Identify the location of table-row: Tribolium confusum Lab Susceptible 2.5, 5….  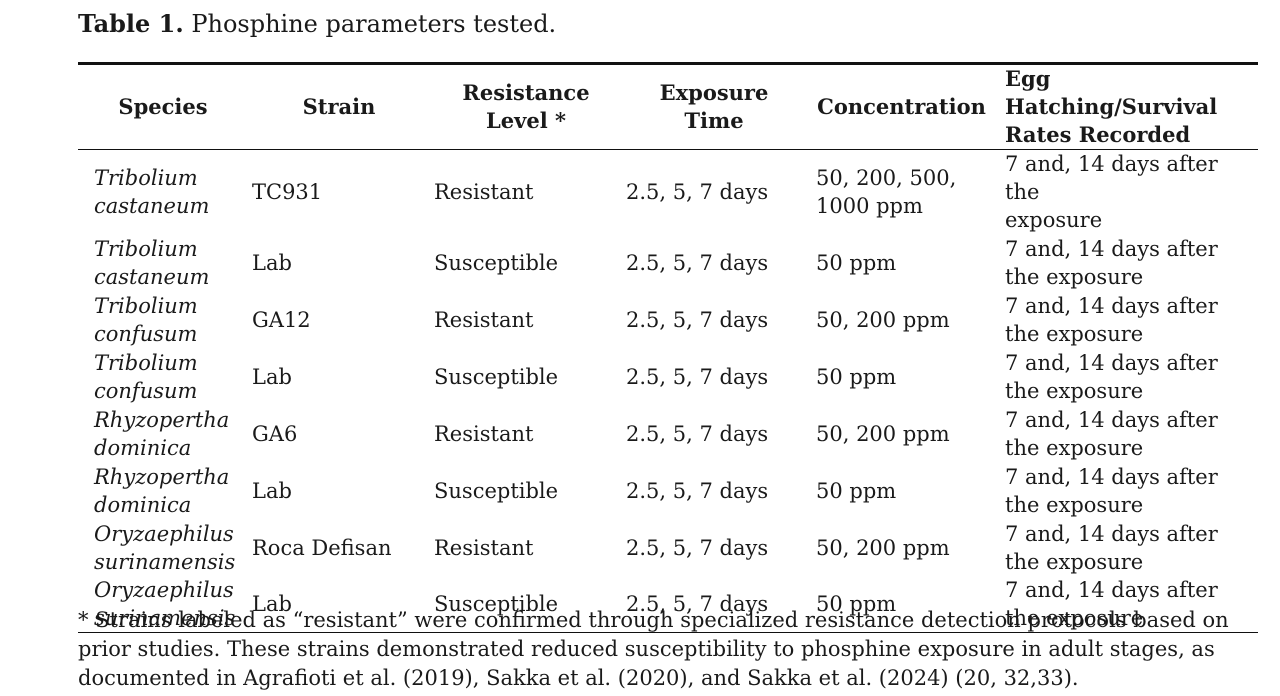
(668, 376).